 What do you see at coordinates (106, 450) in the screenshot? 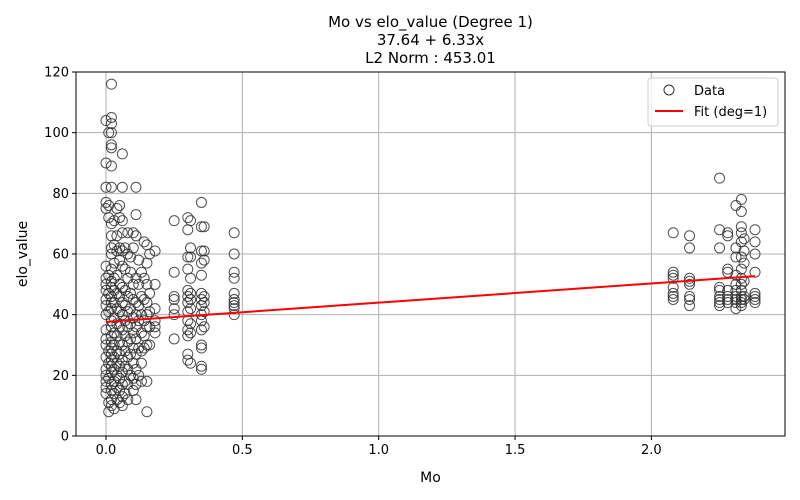
I see `x-tick-label: 0.0` at bounding box center [106, 450].